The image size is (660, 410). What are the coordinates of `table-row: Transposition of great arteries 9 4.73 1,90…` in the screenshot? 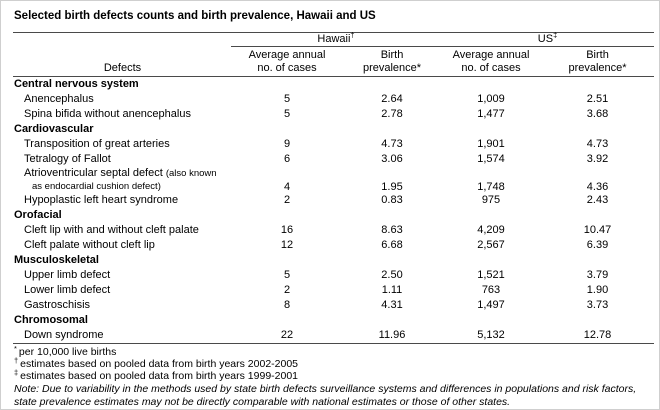 It's located at (333, 144).